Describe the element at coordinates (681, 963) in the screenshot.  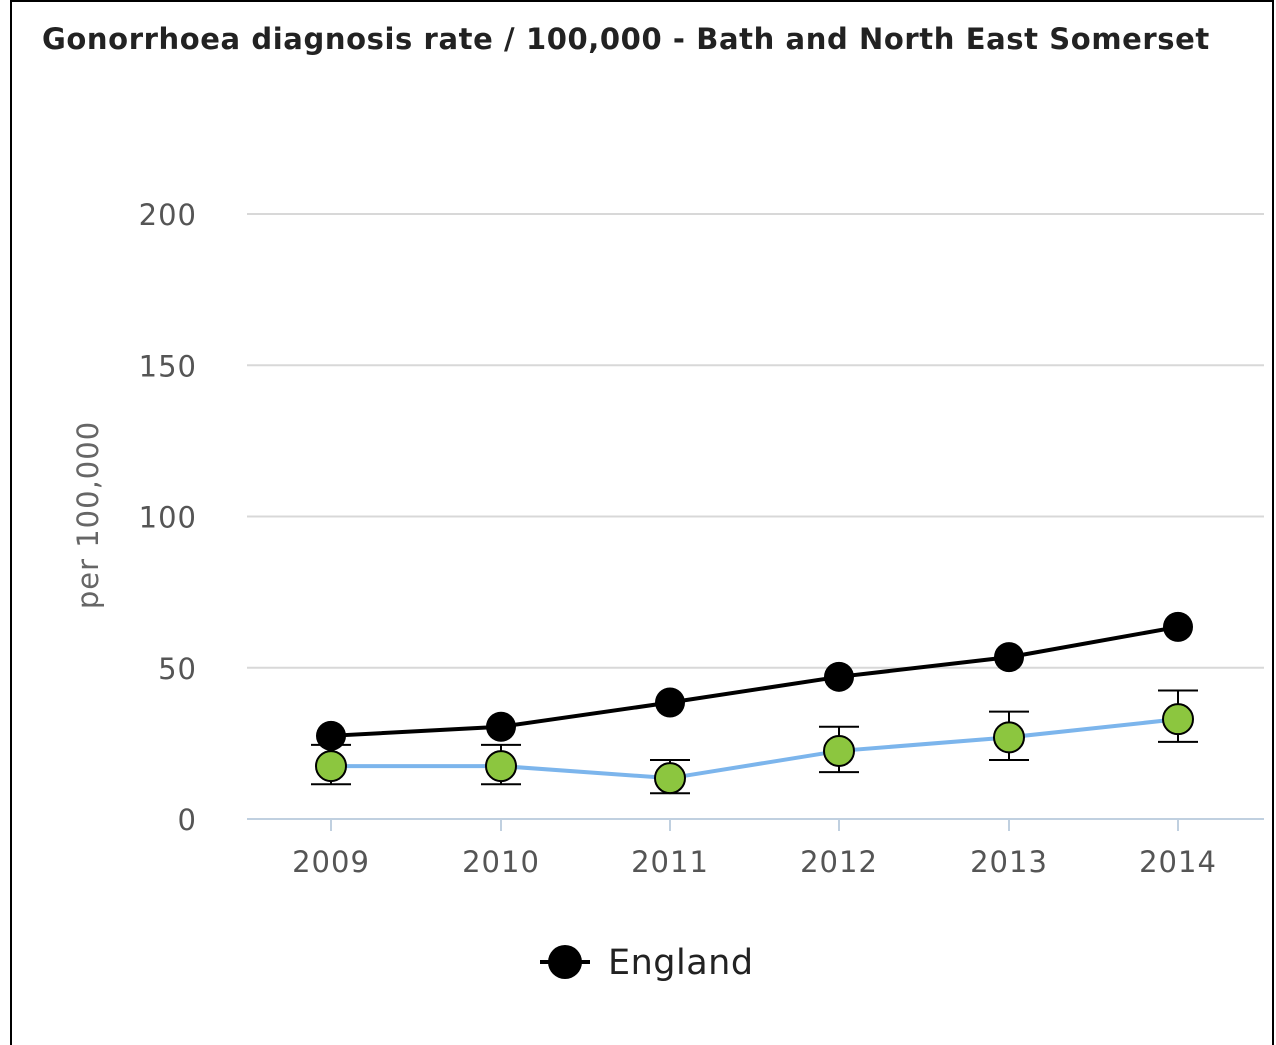
I see `legend-item-label: England` at that location.